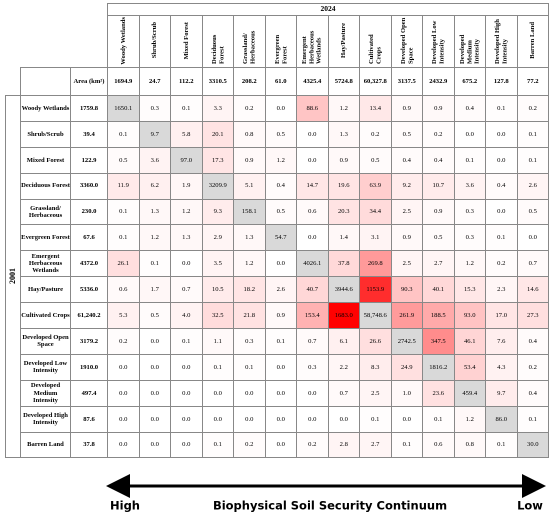 This screenshot has width=550, height=518. I want to click on row-label: Evergreen Forest, so click(45, 238).